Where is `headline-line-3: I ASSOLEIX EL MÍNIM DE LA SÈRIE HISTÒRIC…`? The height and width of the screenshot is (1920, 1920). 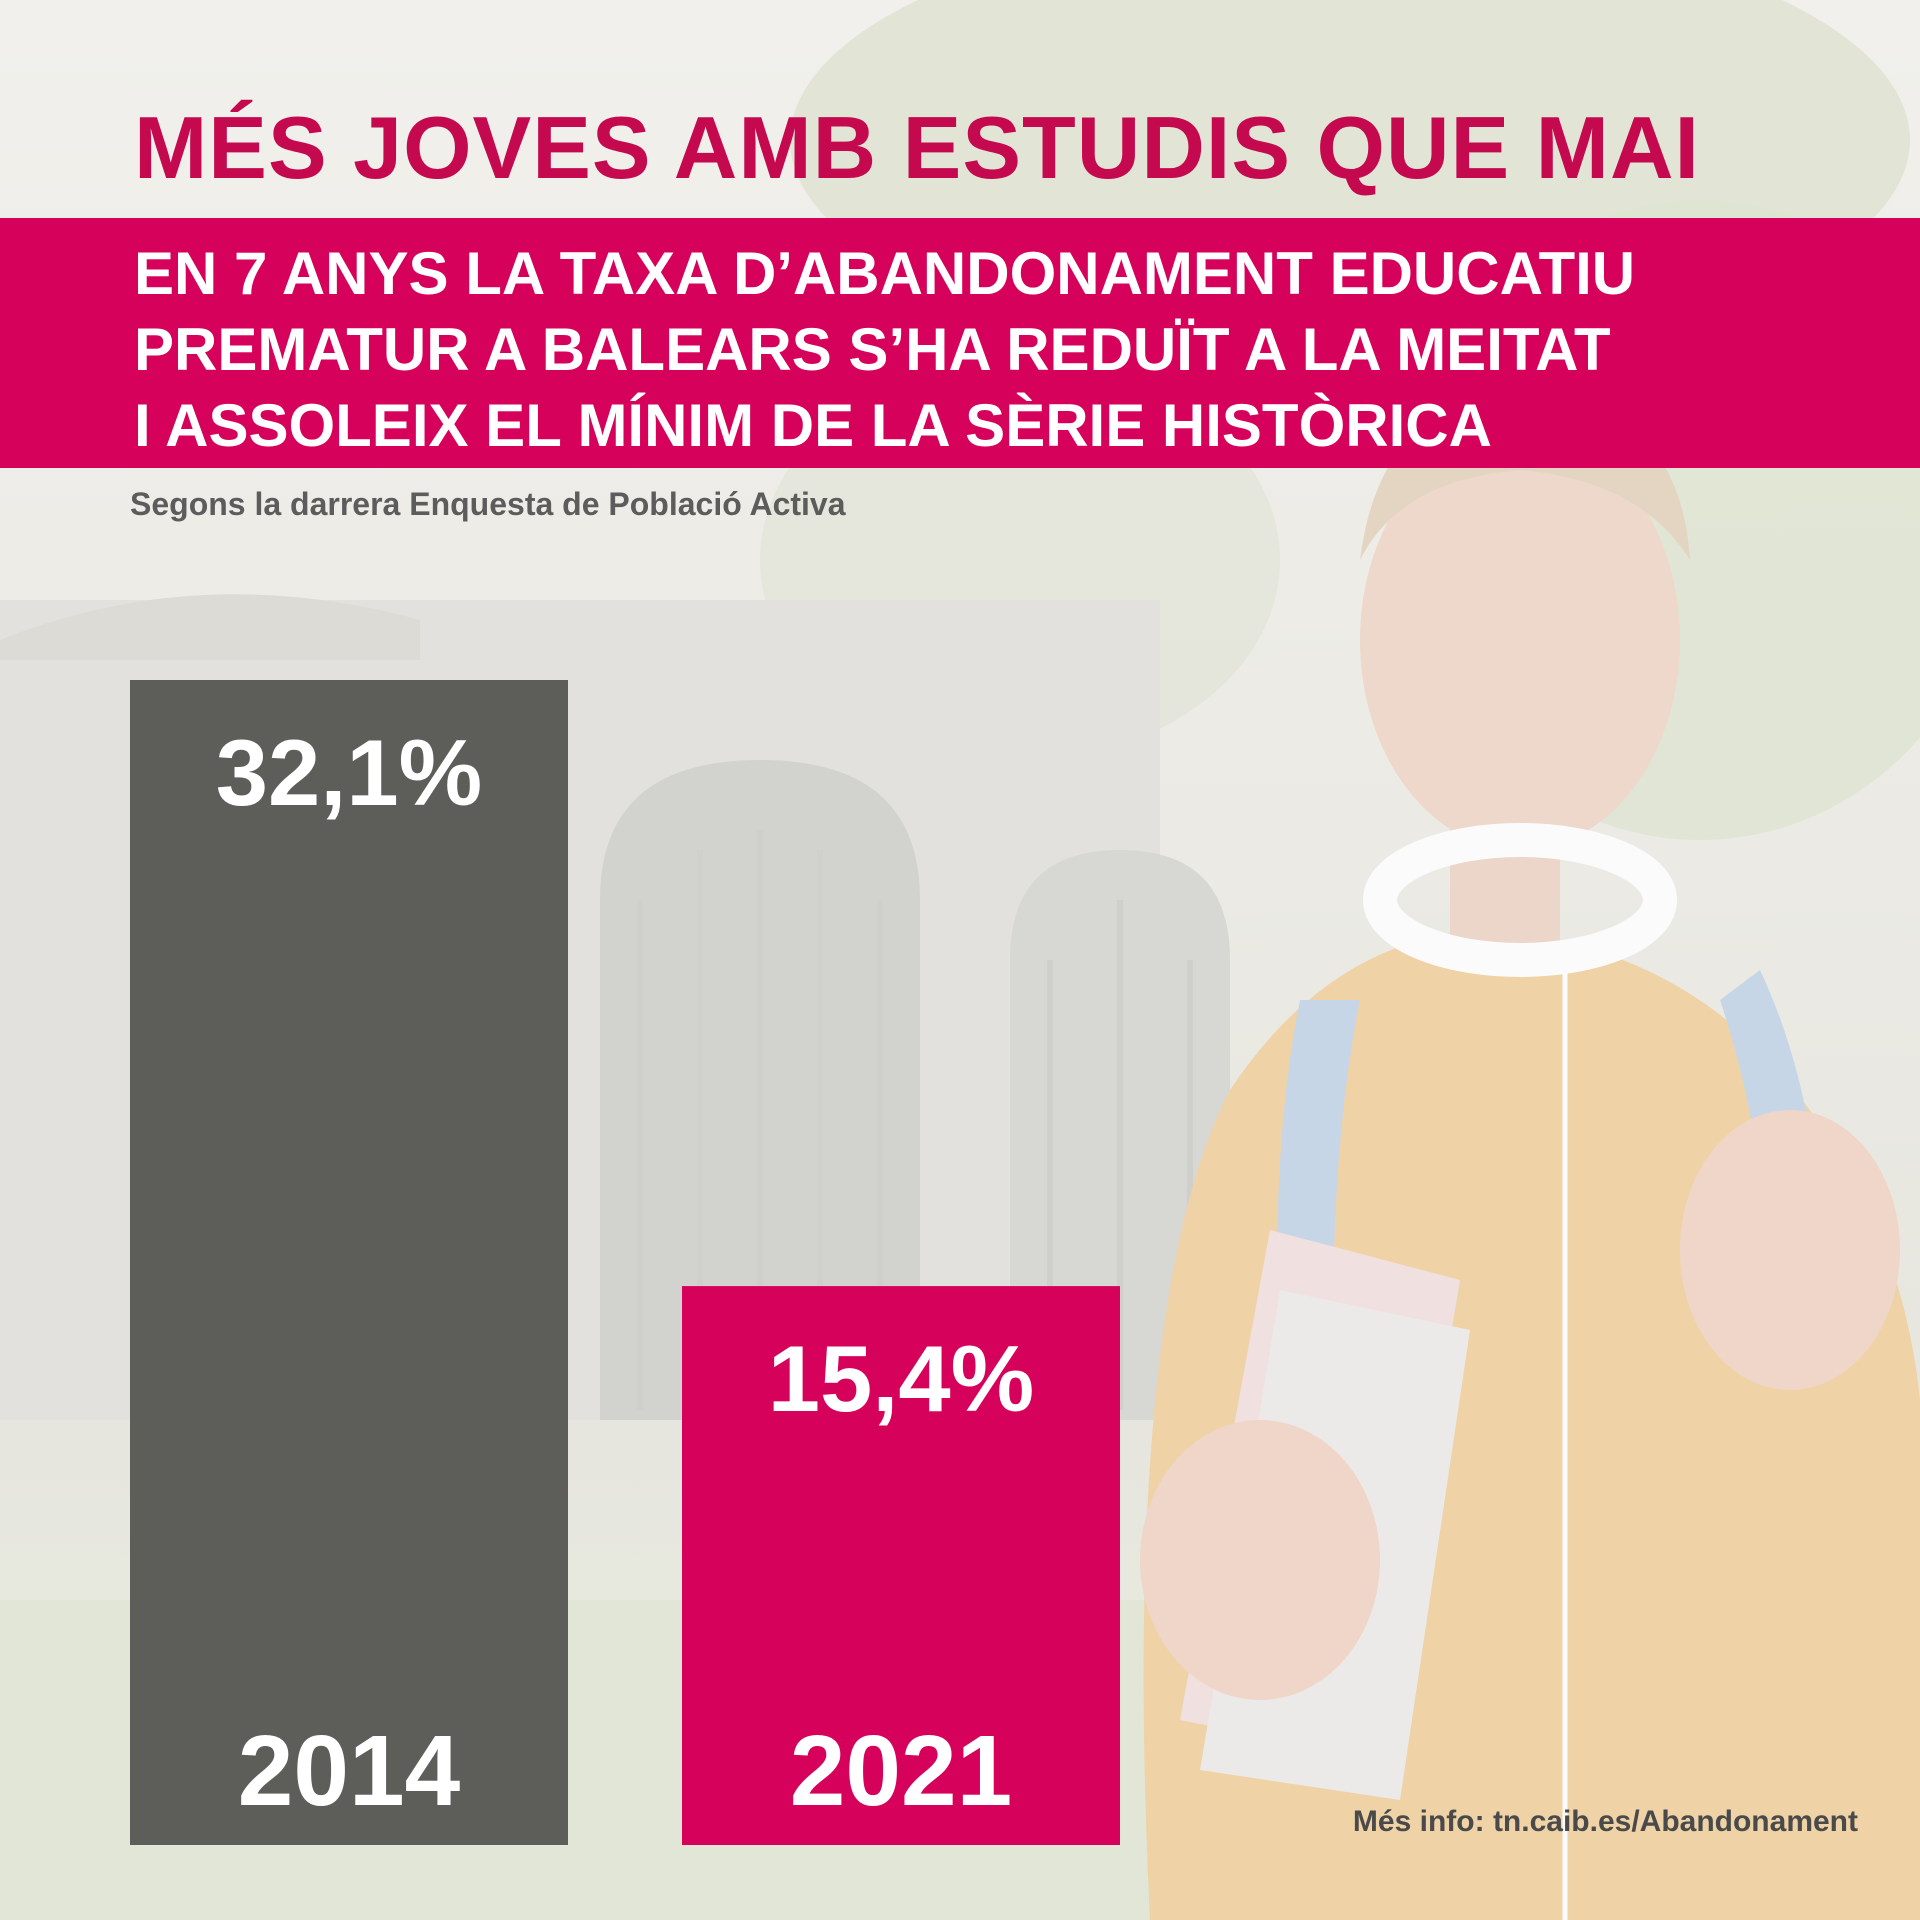 headline-line-3: I ASSOLEIX EL MÍNIM DE LA SÈRIE HISTÒRIC… is located at coordinates (813, 425).